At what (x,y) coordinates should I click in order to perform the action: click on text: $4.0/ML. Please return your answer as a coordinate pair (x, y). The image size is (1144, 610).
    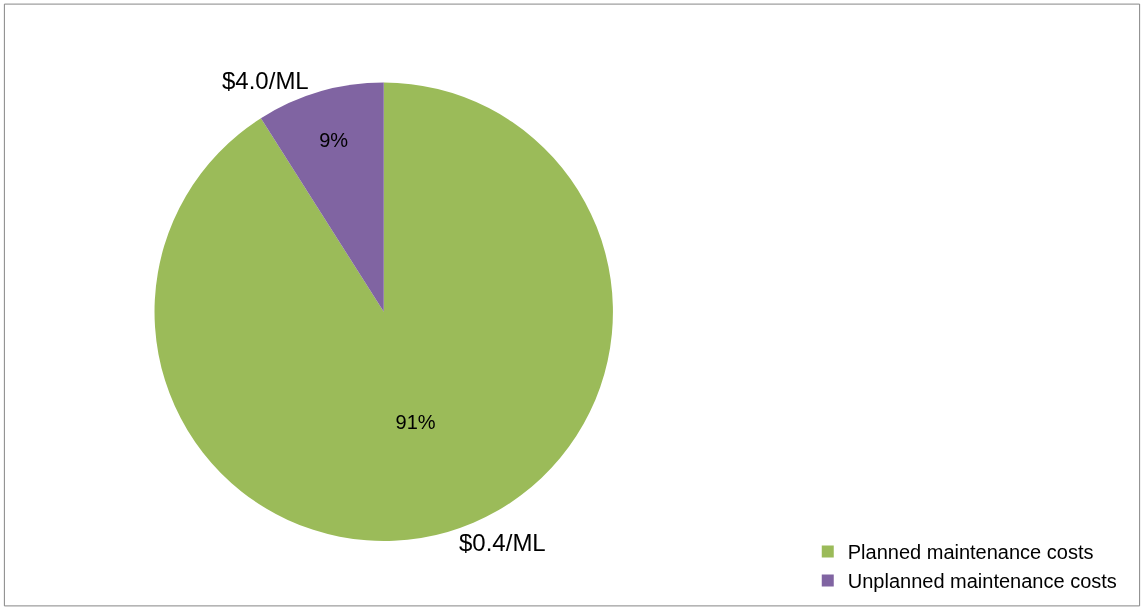
    Looking at the image, I should click on (265, 80).